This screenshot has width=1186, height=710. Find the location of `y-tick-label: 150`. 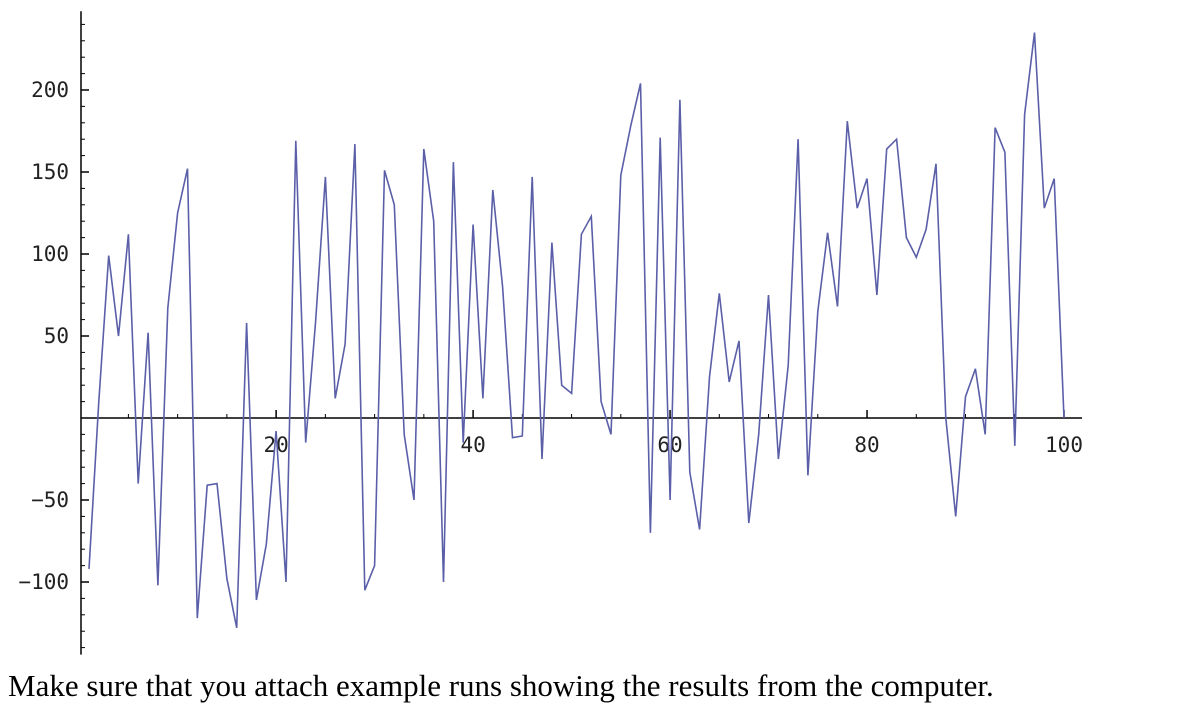

y-tick-label: 150 is located at coordinates (50, 172).